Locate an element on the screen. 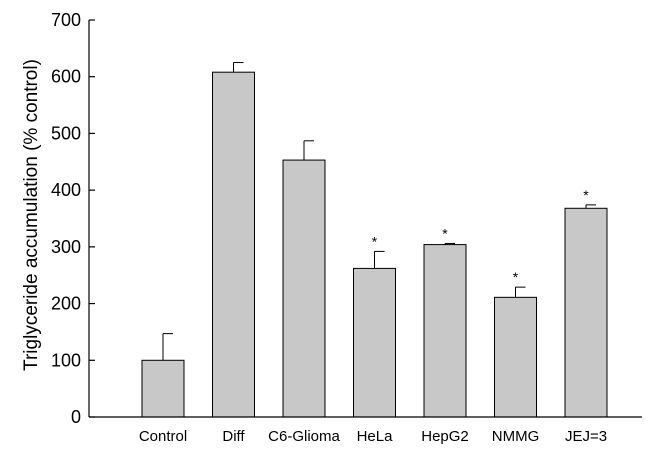  y-axis-label: Triglyceride accumulation (% control) is located at coordinates (31, 215).